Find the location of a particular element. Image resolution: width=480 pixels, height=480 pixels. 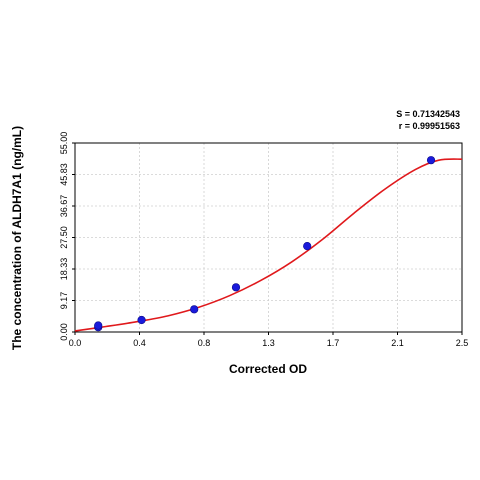

y-tick-label: 36.67 is located at coordinates (64, 206).